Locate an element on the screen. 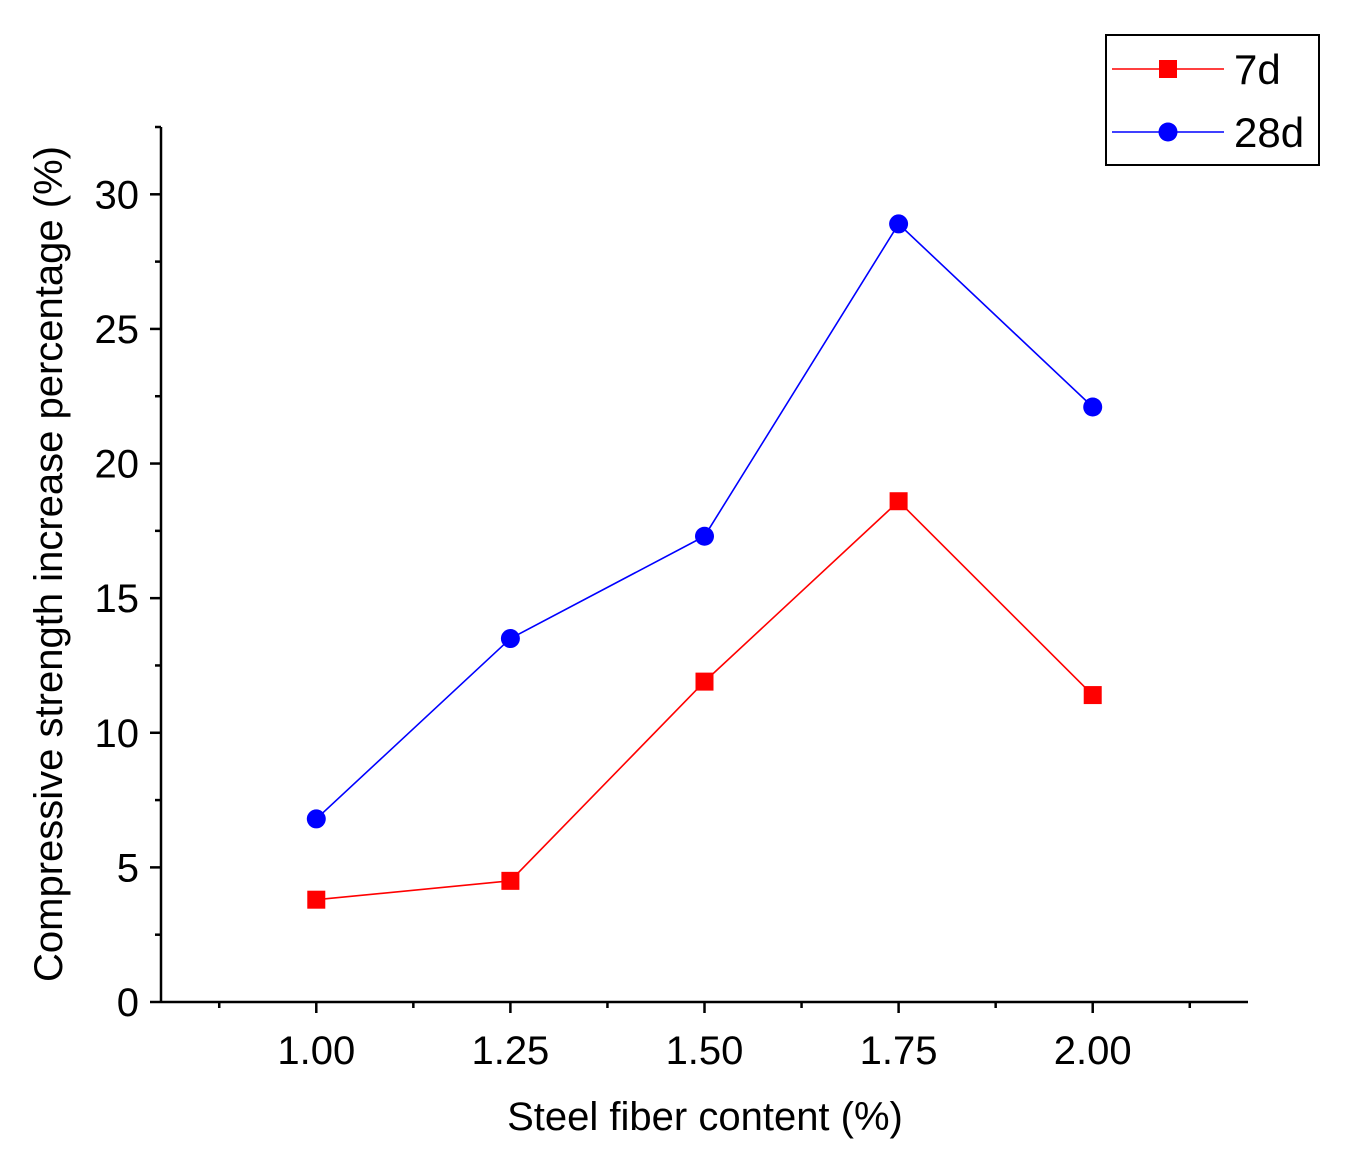  legend-label-28d: 28d is located at coordinates (1269, 132).